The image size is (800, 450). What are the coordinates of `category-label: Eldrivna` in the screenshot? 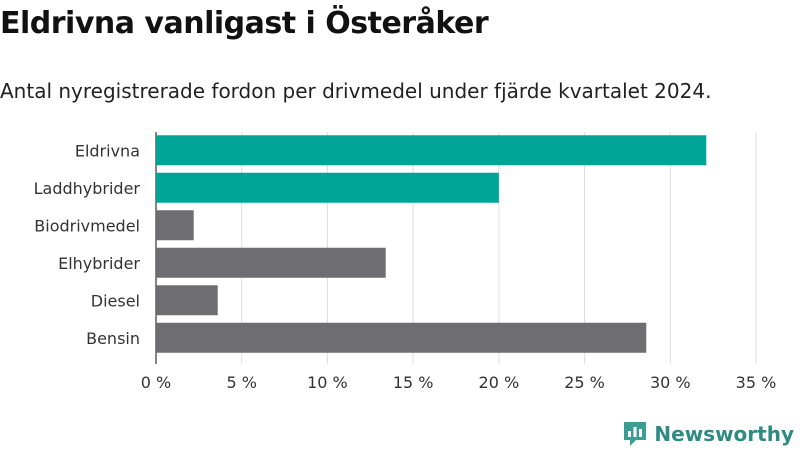 It's located at (107, 150).